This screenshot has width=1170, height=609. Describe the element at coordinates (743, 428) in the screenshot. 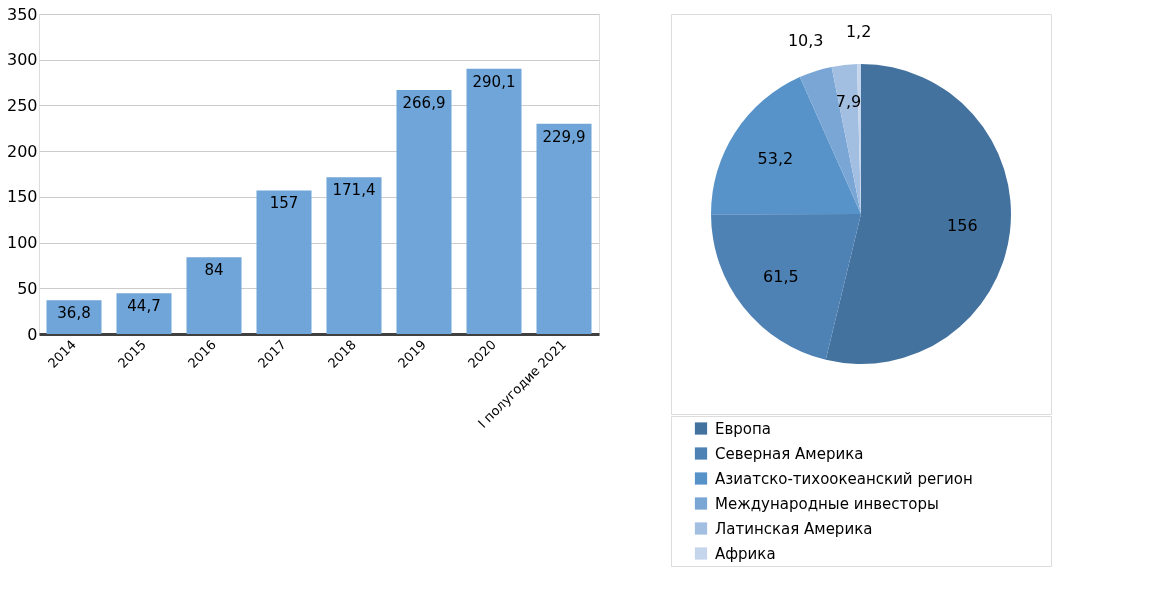

I see `legend-label: Европа` at that location.